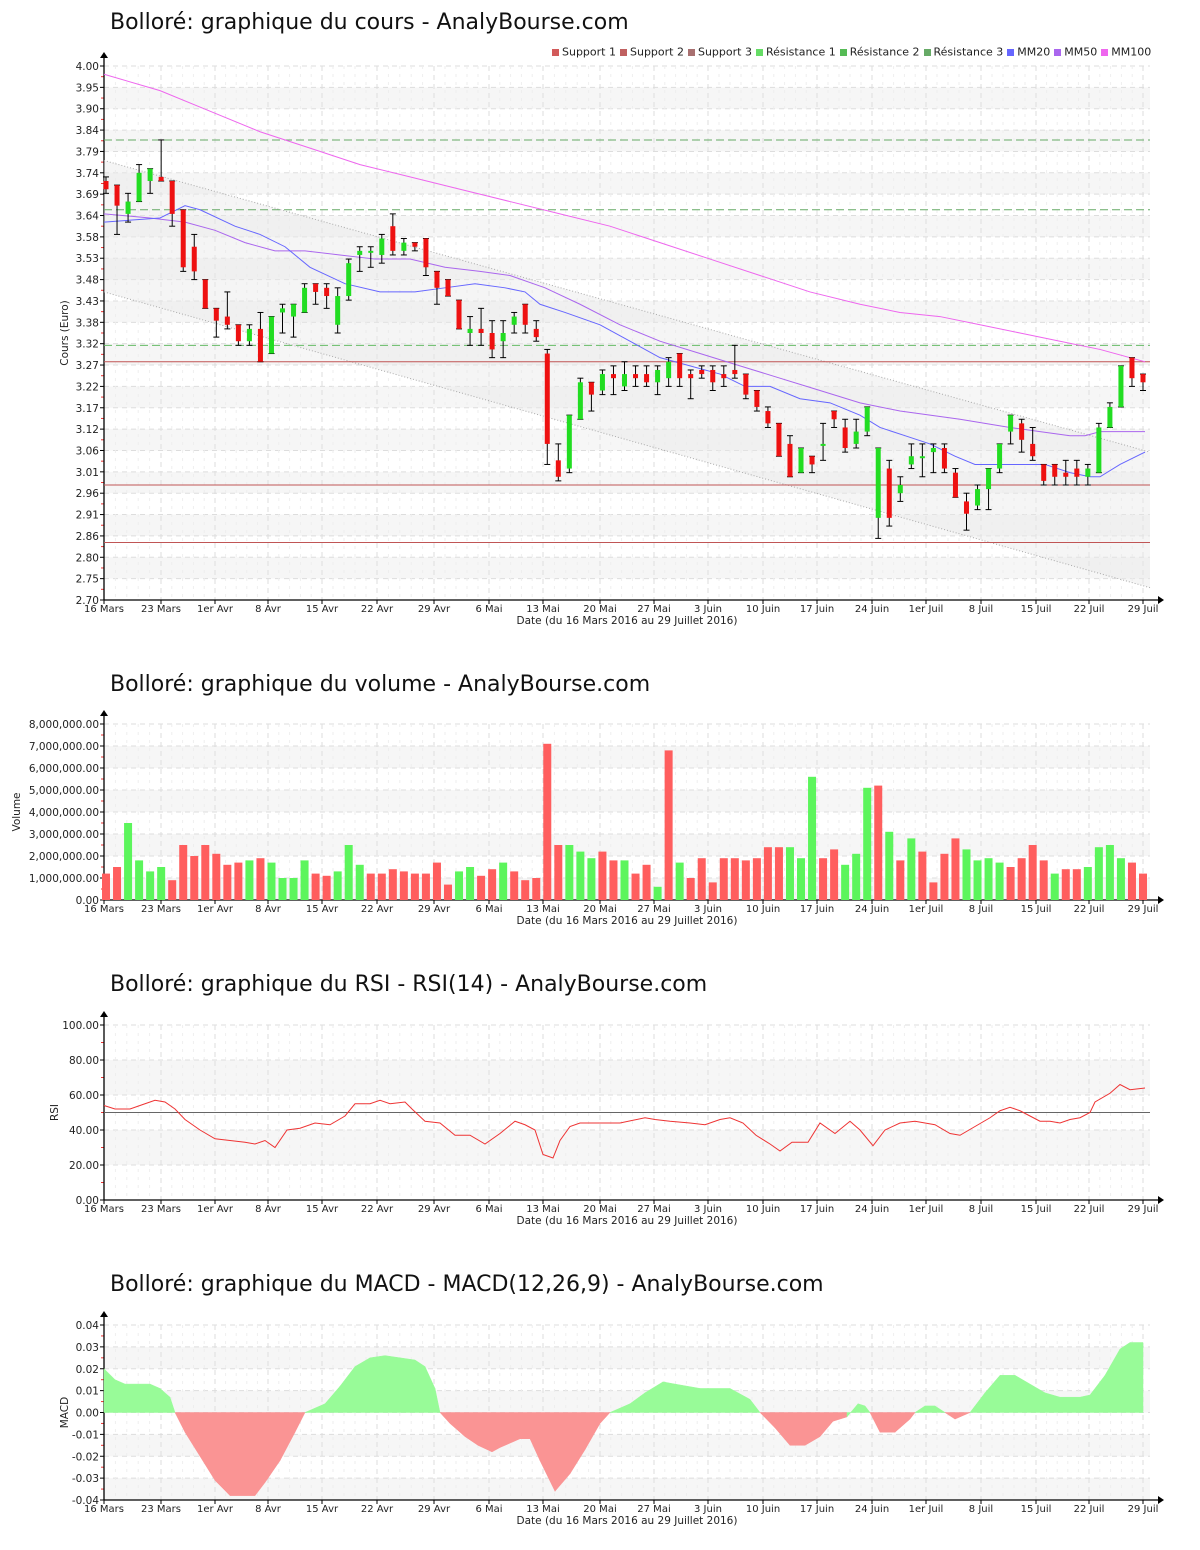 The image size is (1200, 1550). Describe the element at coordinates (104, 1509) in the screenshot. I see `svg-text: 16 Mars` at that location.